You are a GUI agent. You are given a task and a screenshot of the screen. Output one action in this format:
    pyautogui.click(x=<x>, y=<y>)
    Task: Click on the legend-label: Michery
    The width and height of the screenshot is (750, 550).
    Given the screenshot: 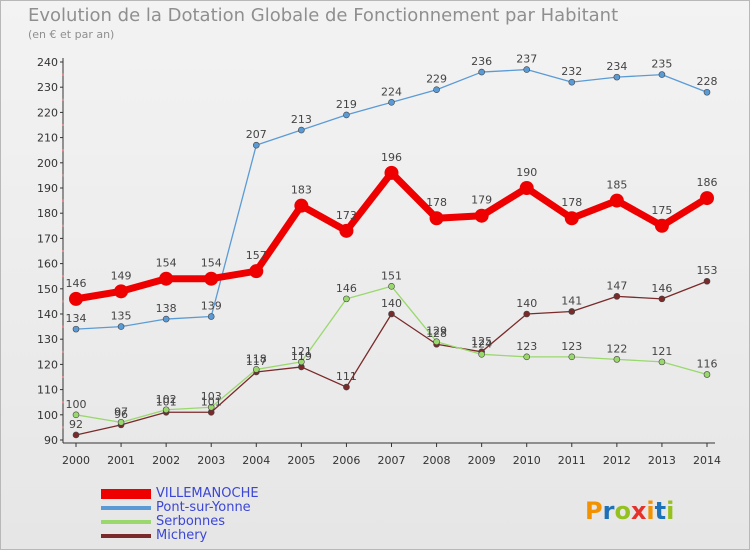 What is the action you would take?
    pyautogui.click(x=182, y=535)
    